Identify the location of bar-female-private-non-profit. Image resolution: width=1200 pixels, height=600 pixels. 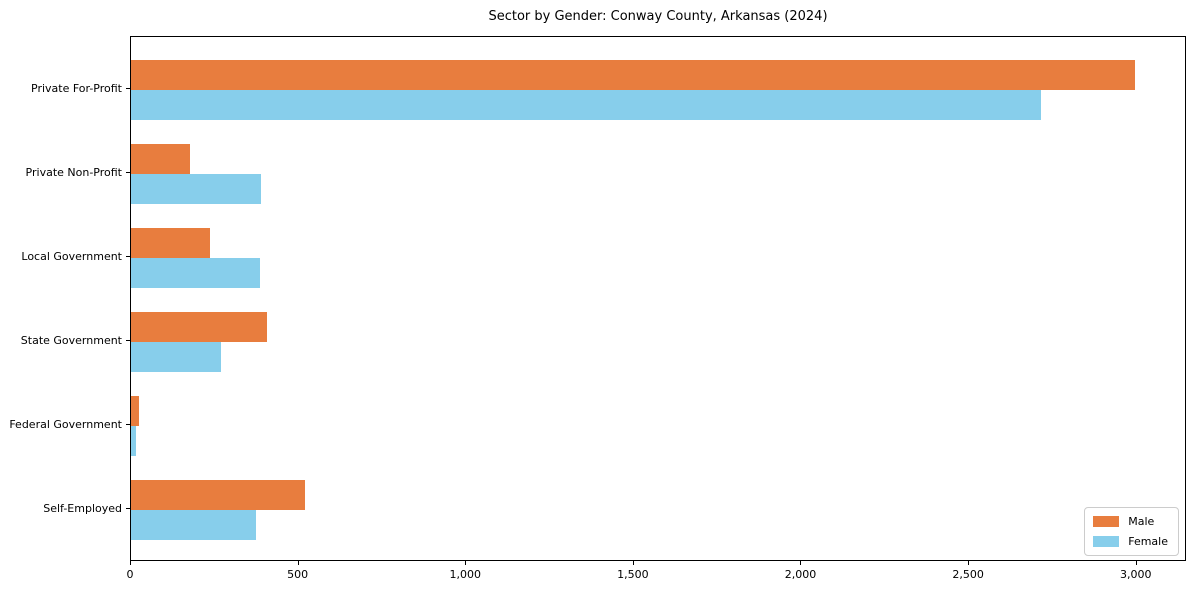
(196, 188).